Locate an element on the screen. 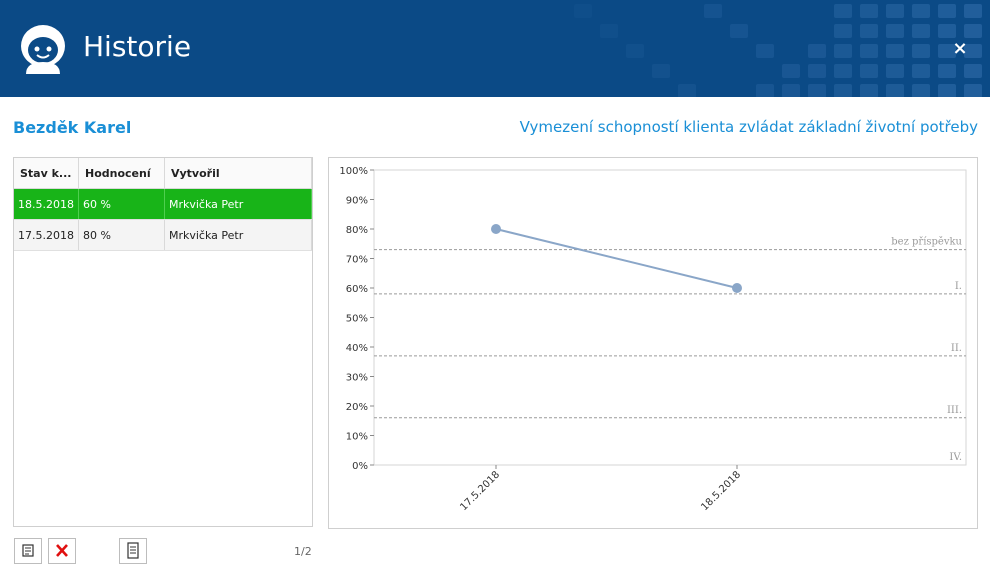  cell-date: 17.5.2018 is located at coordinates (46, 235).